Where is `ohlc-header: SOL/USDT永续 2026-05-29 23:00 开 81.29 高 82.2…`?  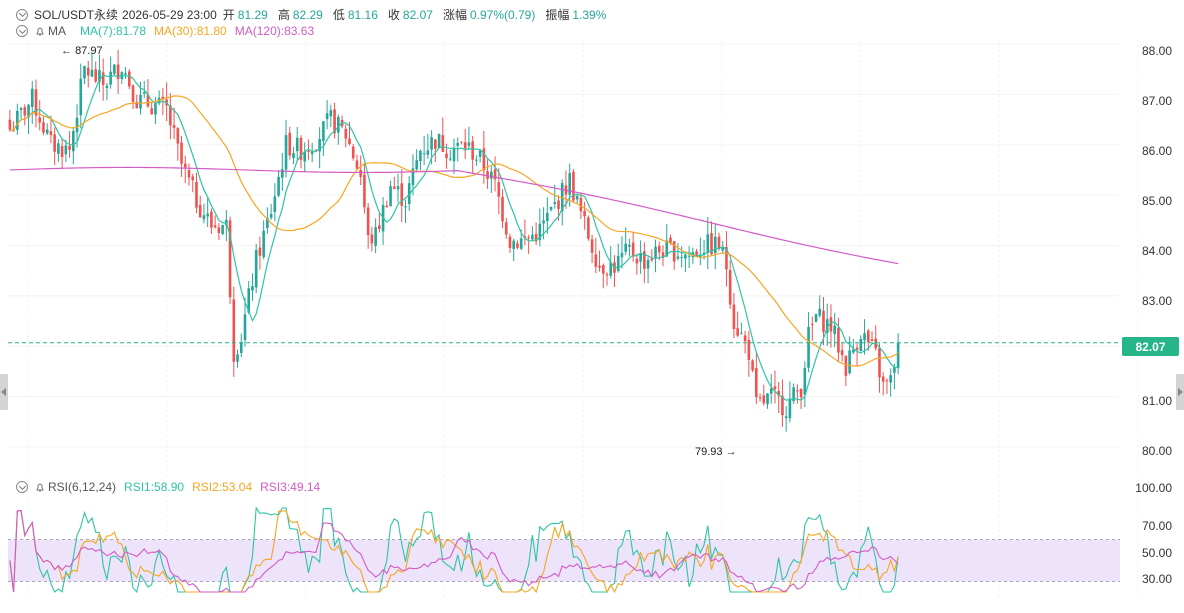 ohlc-header: SOL/USDT永续 2026-05-29 23:00 开 81.29 高 82.2… is located at coordinates (316, 14).